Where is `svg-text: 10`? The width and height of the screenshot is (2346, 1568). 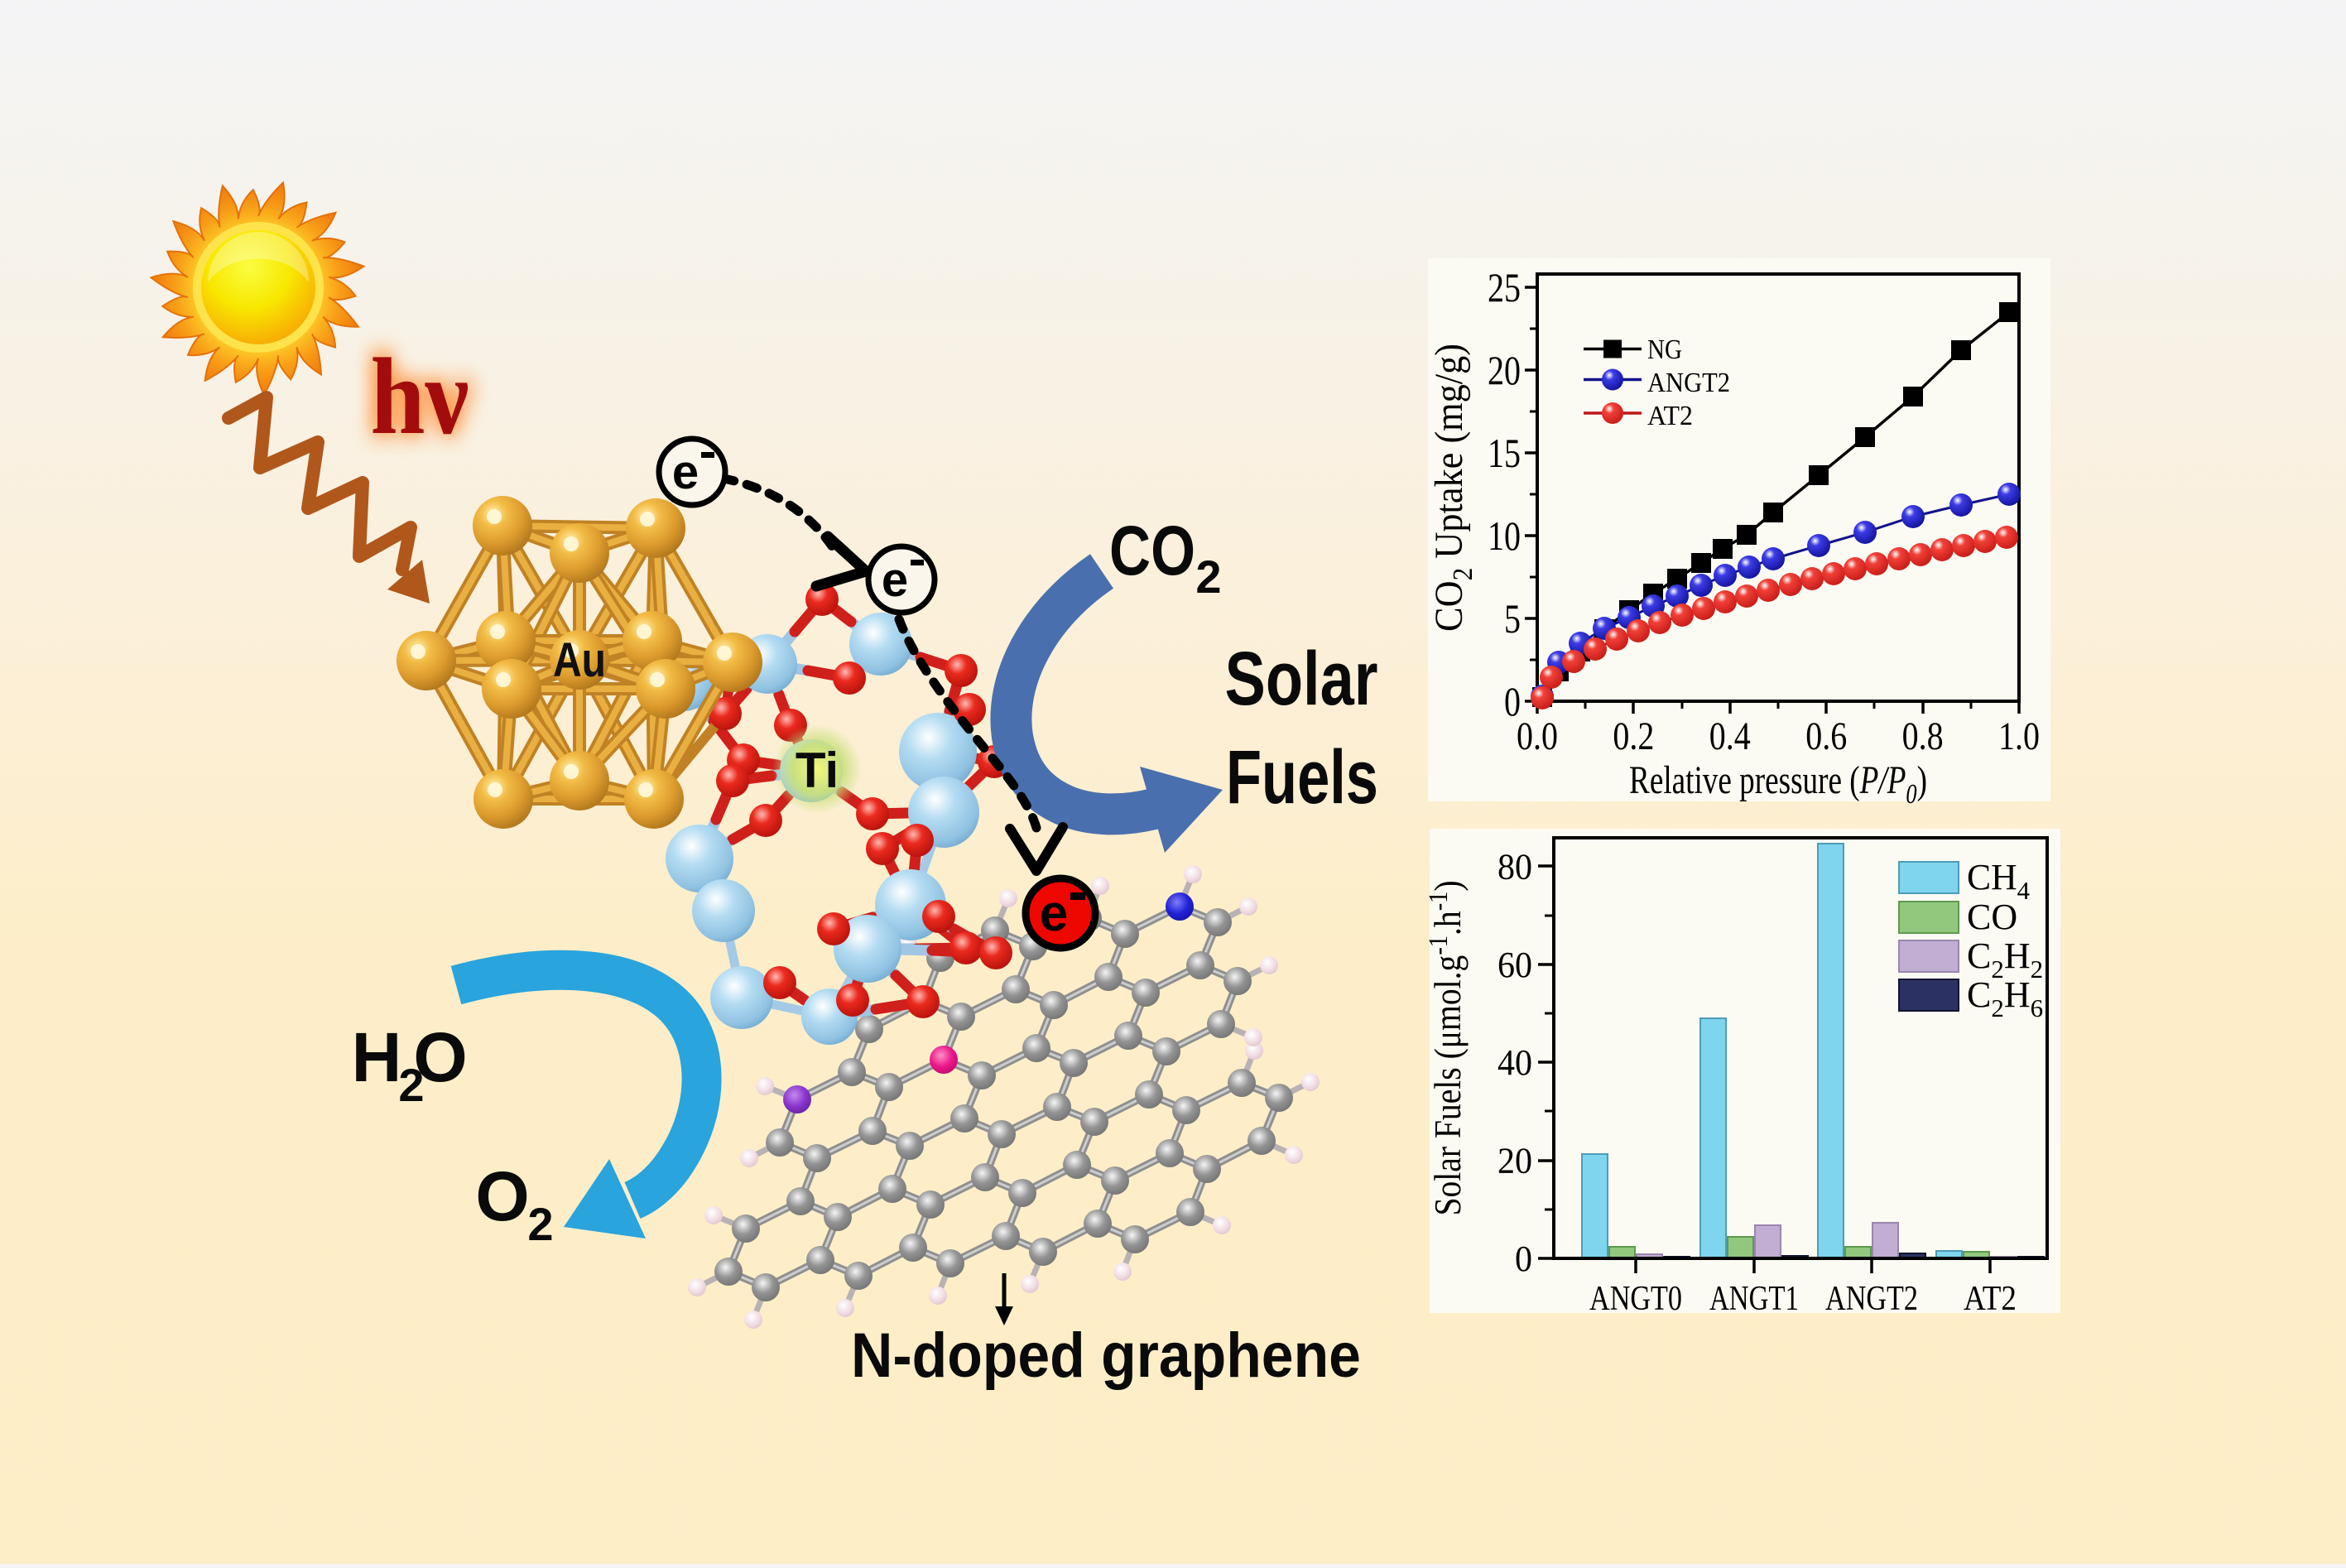 svg-text: 10 is located at coordinates (1504, 536).